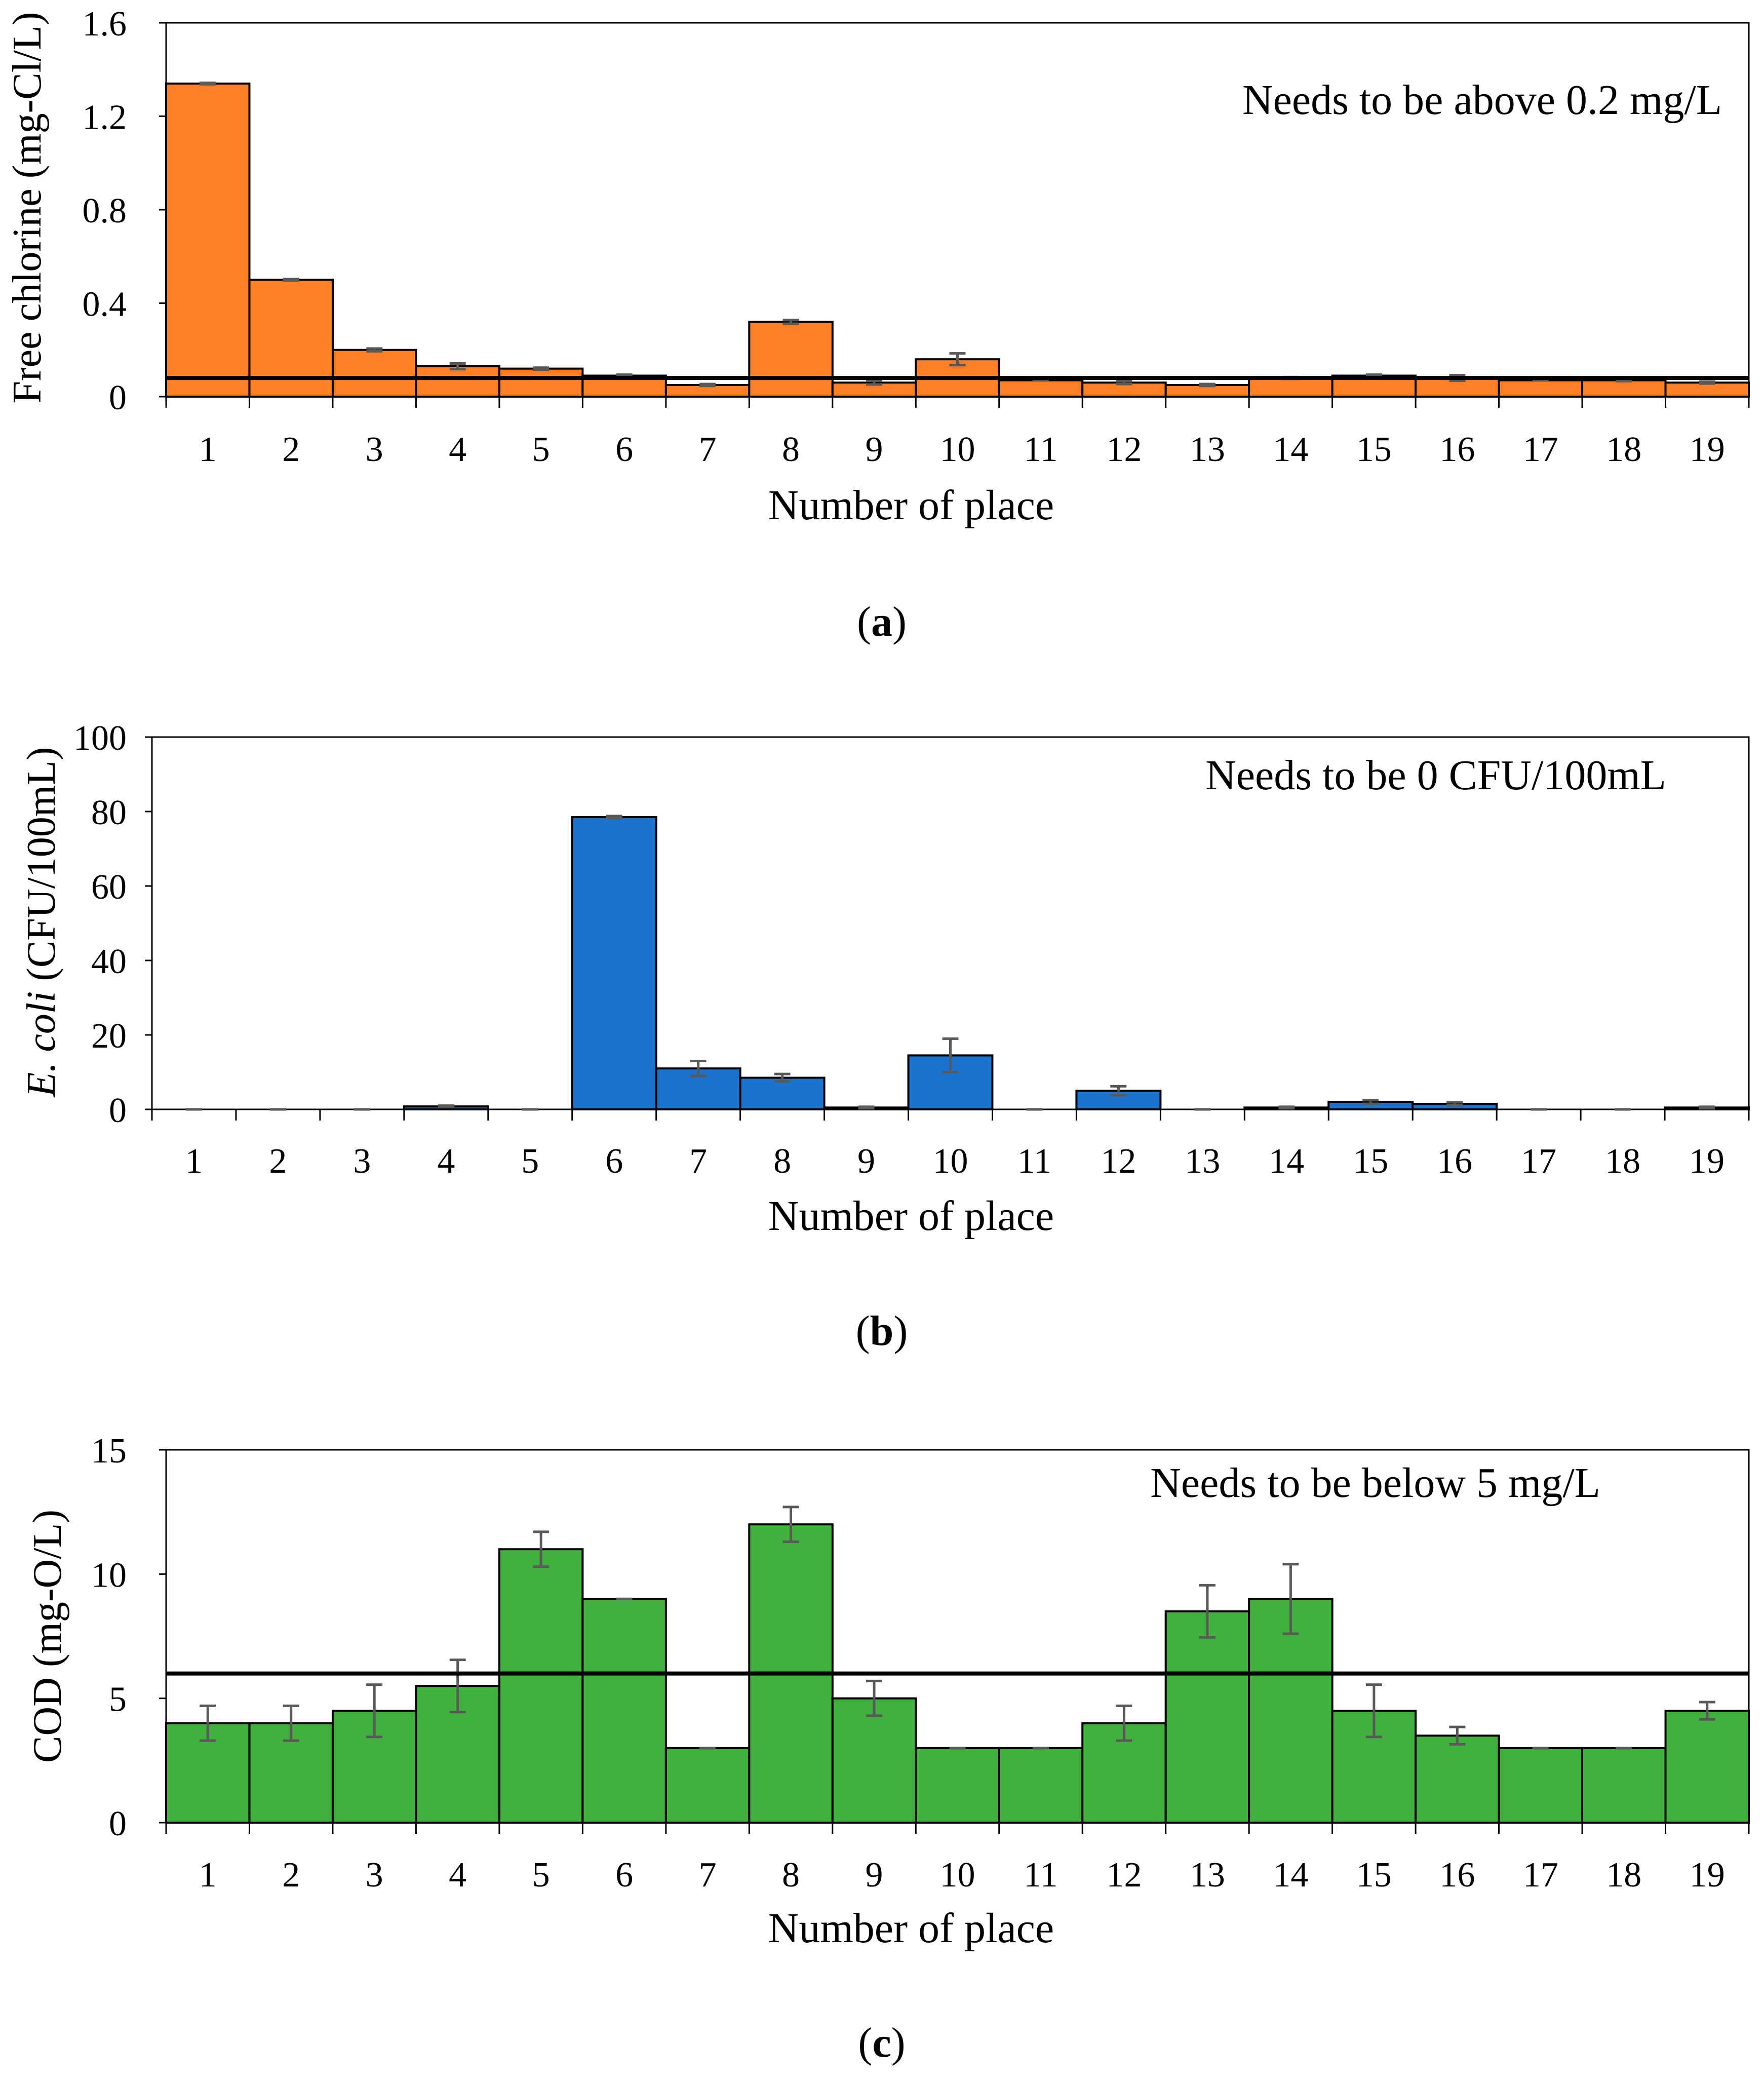 This screenshot has width=1764, height=2082. What do you see at coordinates (105, 117) in the screenshot?
I see `y-tick-label: 1.2` at bounding box center [105, 117].